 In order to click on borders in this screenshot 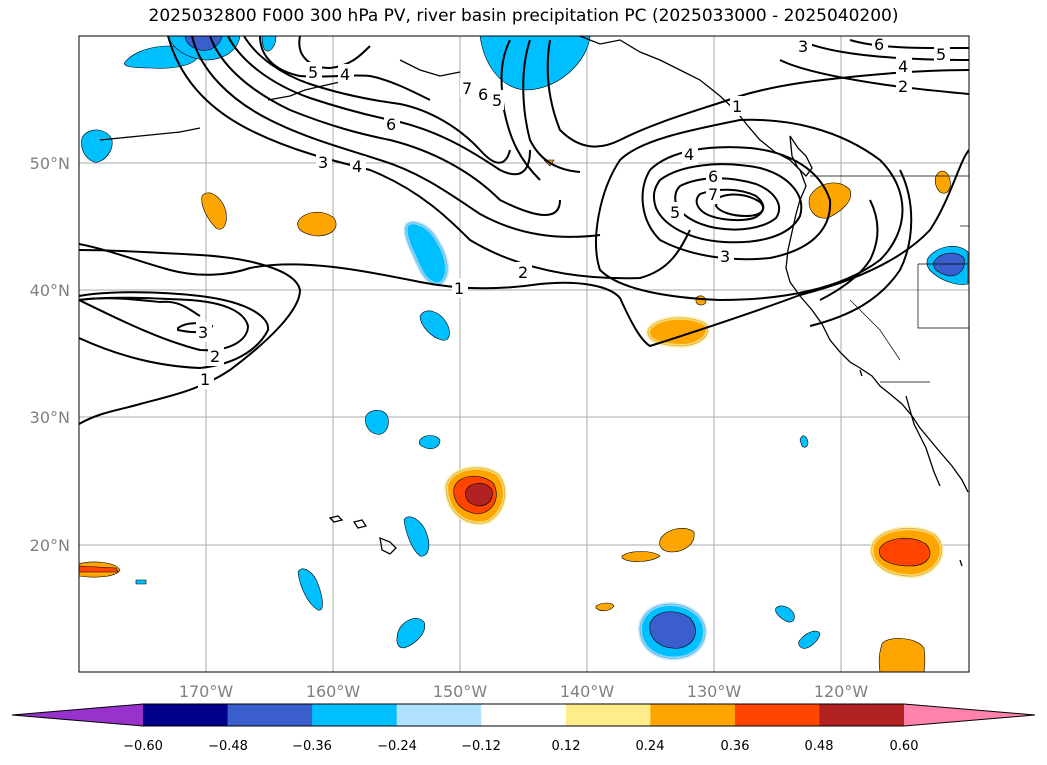, I will do `click(889, 279)`.